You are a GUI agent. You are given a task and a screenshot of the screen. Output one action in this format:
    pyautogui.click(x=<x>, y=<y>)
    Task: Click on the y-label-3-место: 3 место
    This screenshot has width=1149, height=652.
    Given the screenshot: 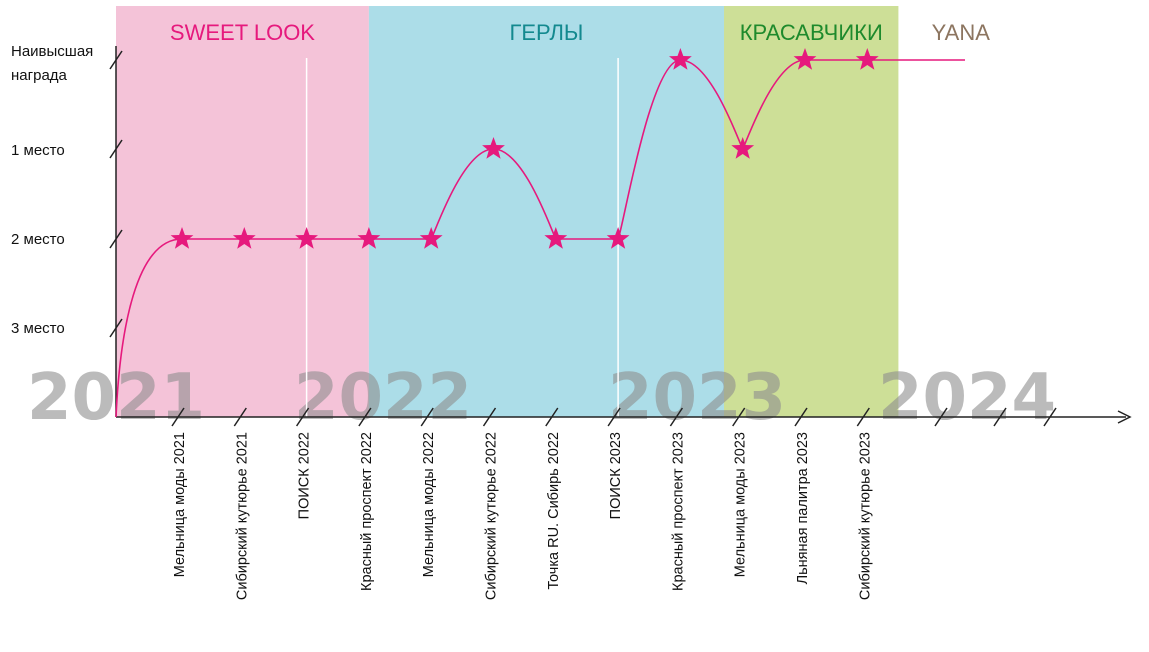 What is the action you would take?
    pyautogui.click(x=38, y=328)
    